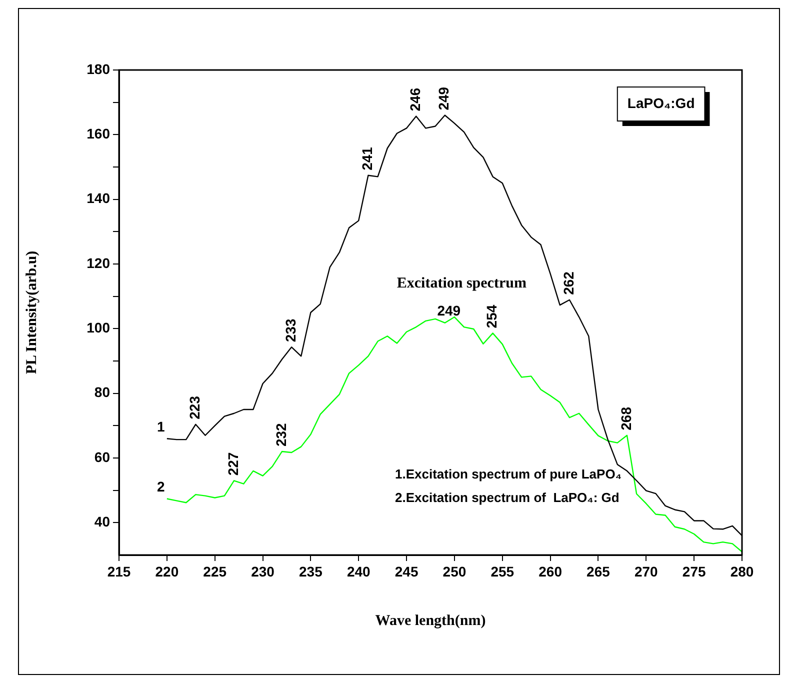  What do you see at coordinates (98, 134) in the screenshot?
I see `y-tick-label: 160` at bounding box center [98, 134].